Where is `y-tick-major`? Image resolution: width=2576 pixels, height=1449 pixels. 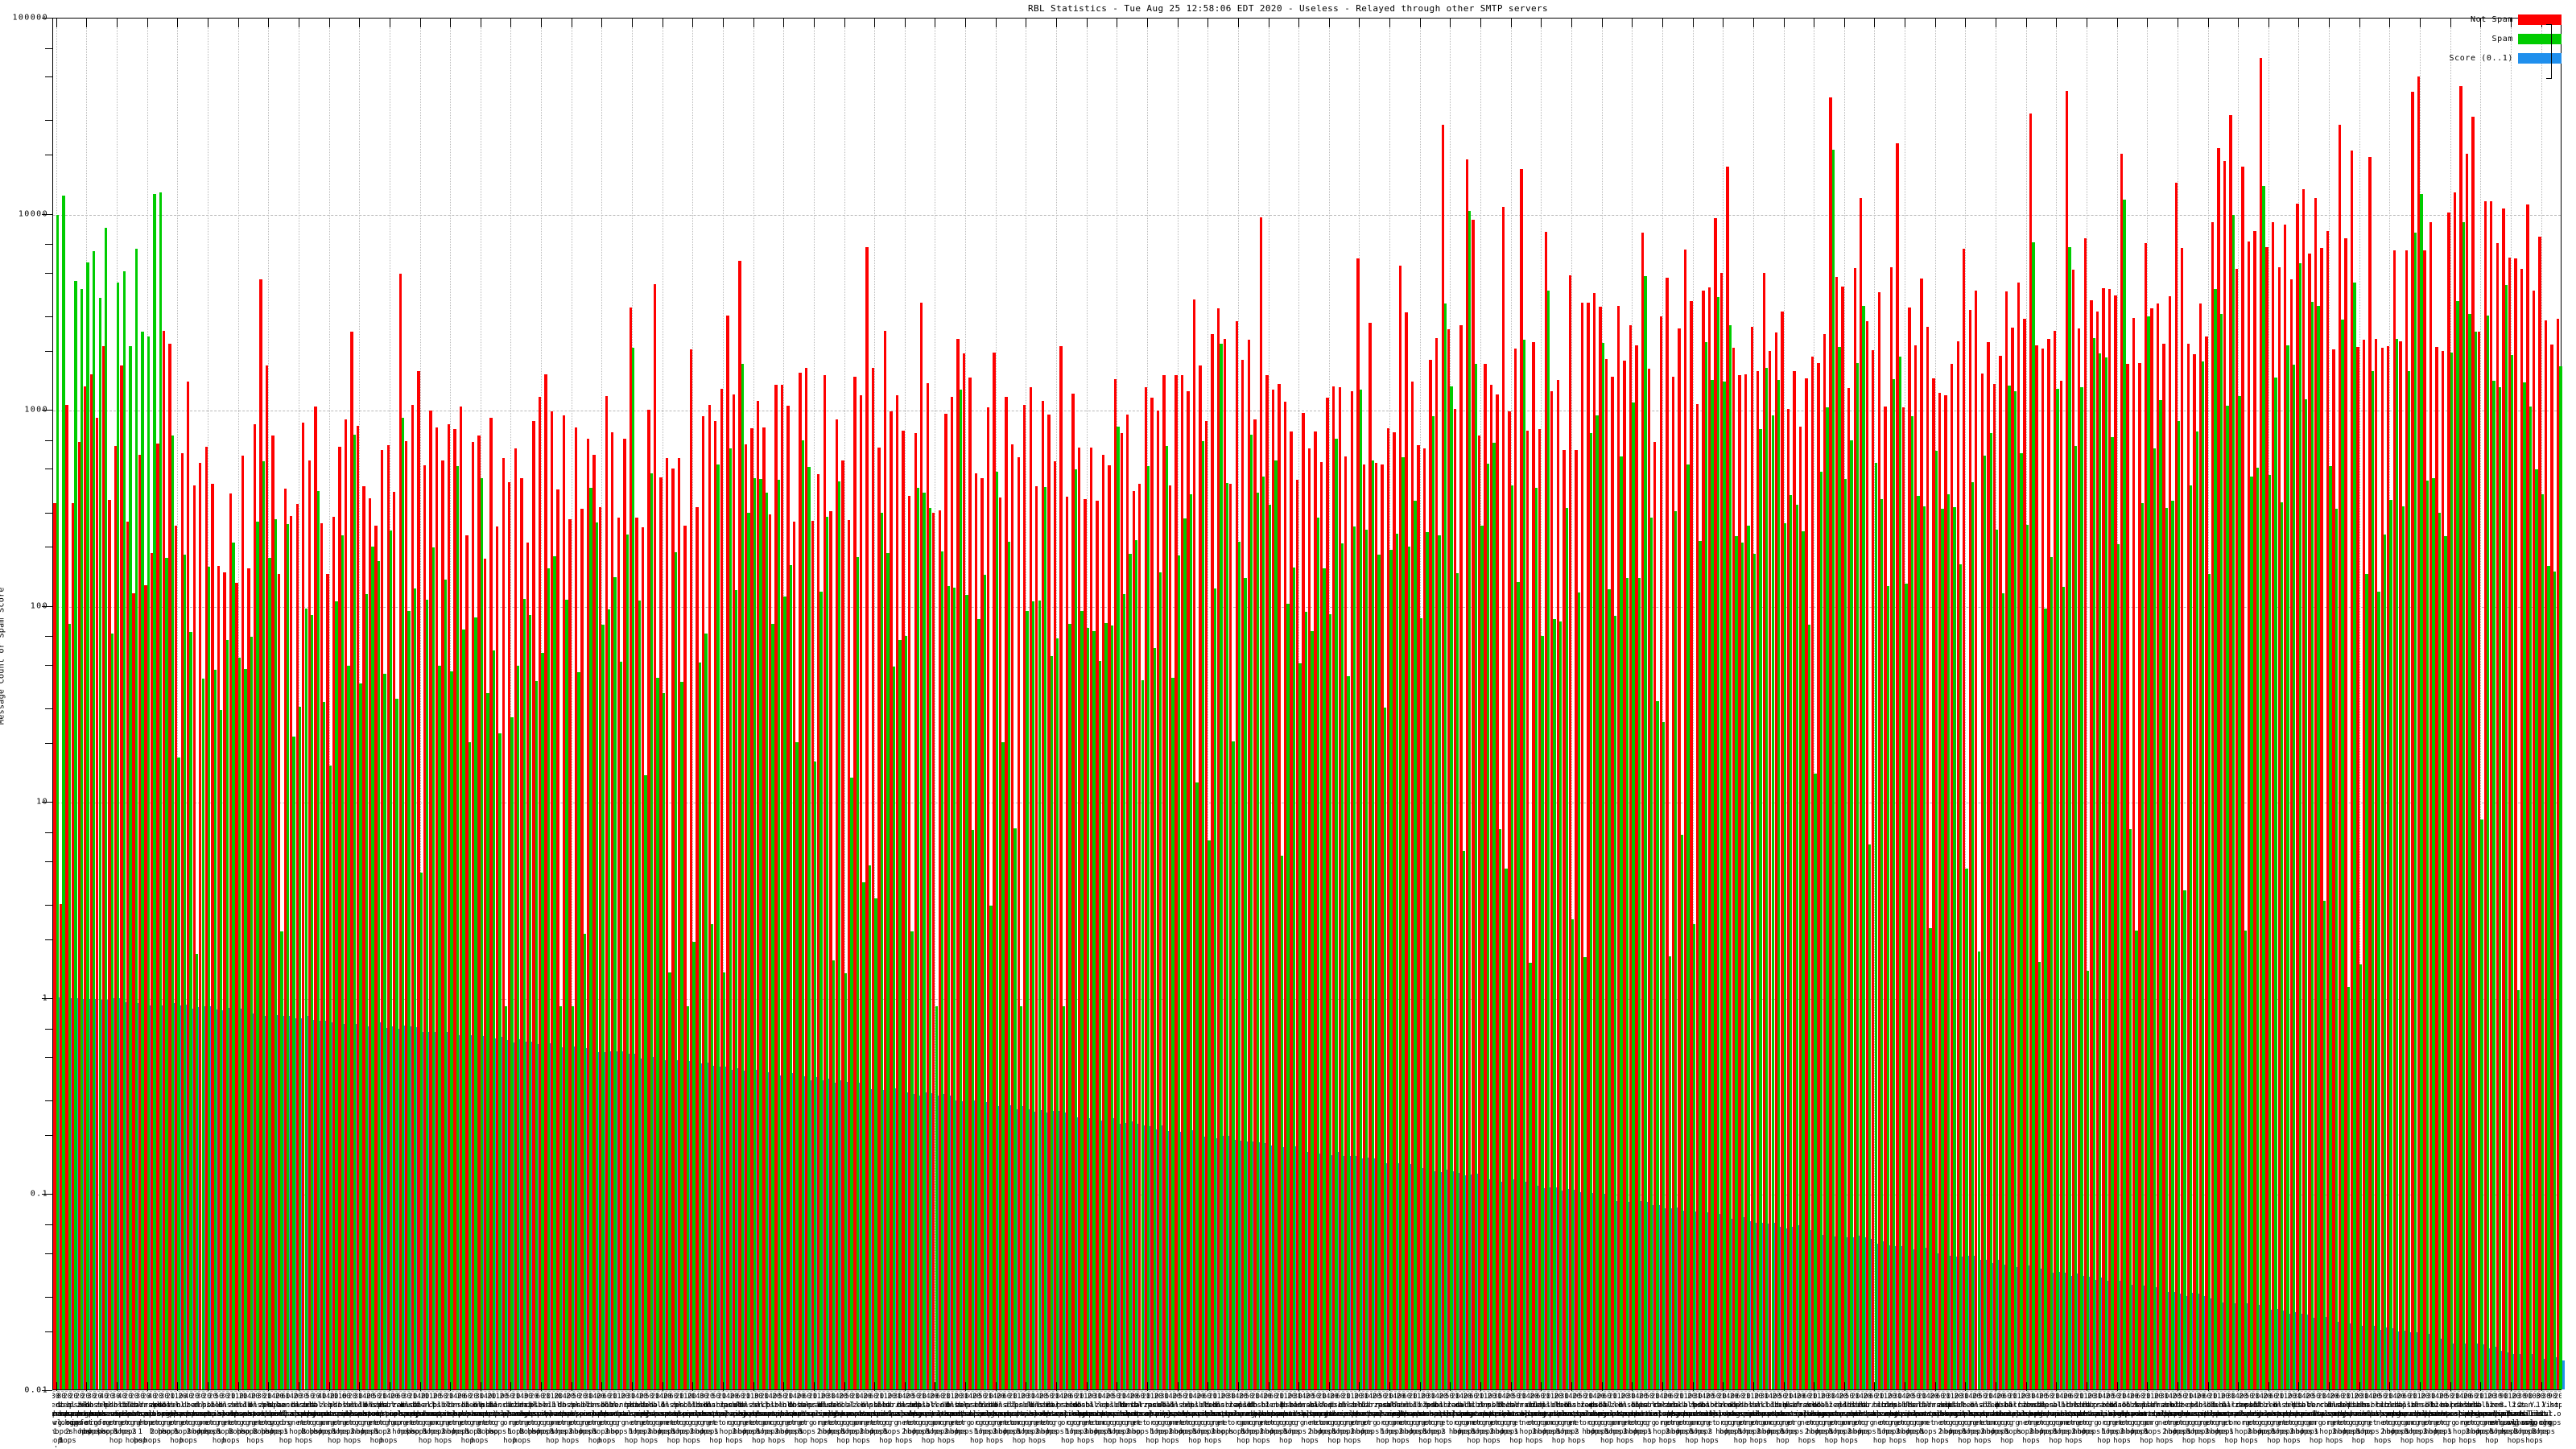
y-tick-major is located at coordinates (47, 1390).